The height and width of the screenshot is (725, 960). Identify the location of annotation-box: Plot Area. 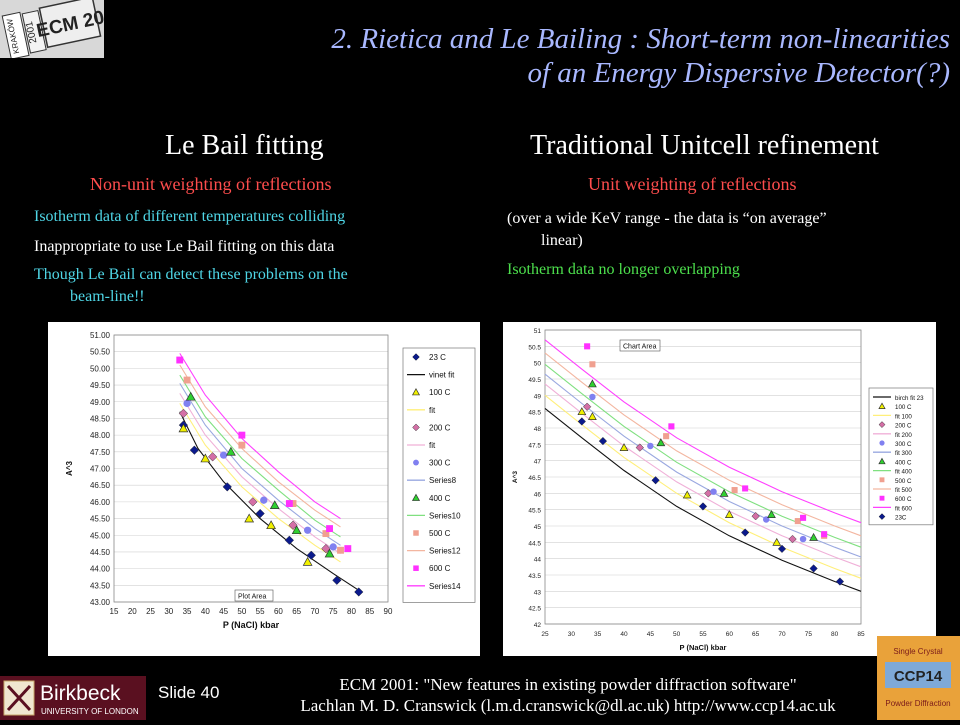
(254, 595).